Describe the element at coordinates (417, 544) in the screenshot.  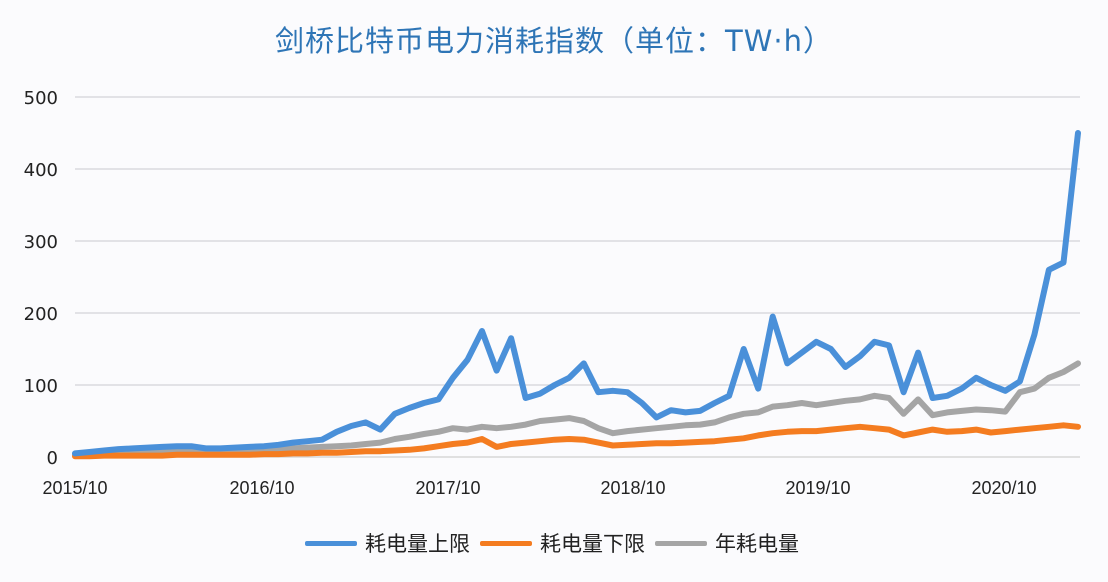
I see `legend-label-upper: 耗电量上限` at that location.